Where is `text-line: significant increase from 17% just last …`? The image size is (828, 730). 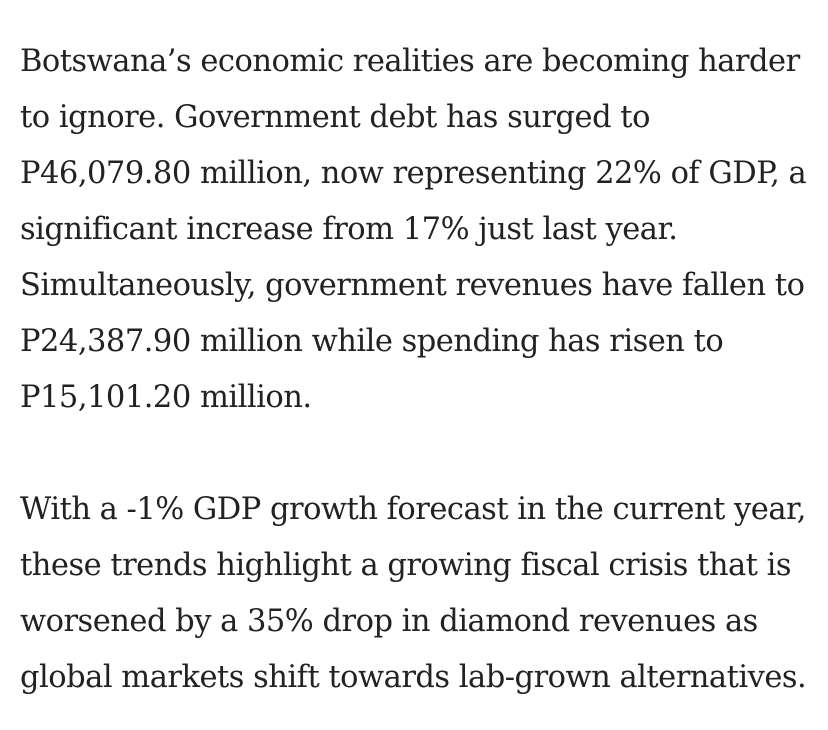
text-line: significant increase from 17% just last … is located at coordinates (349, 229).